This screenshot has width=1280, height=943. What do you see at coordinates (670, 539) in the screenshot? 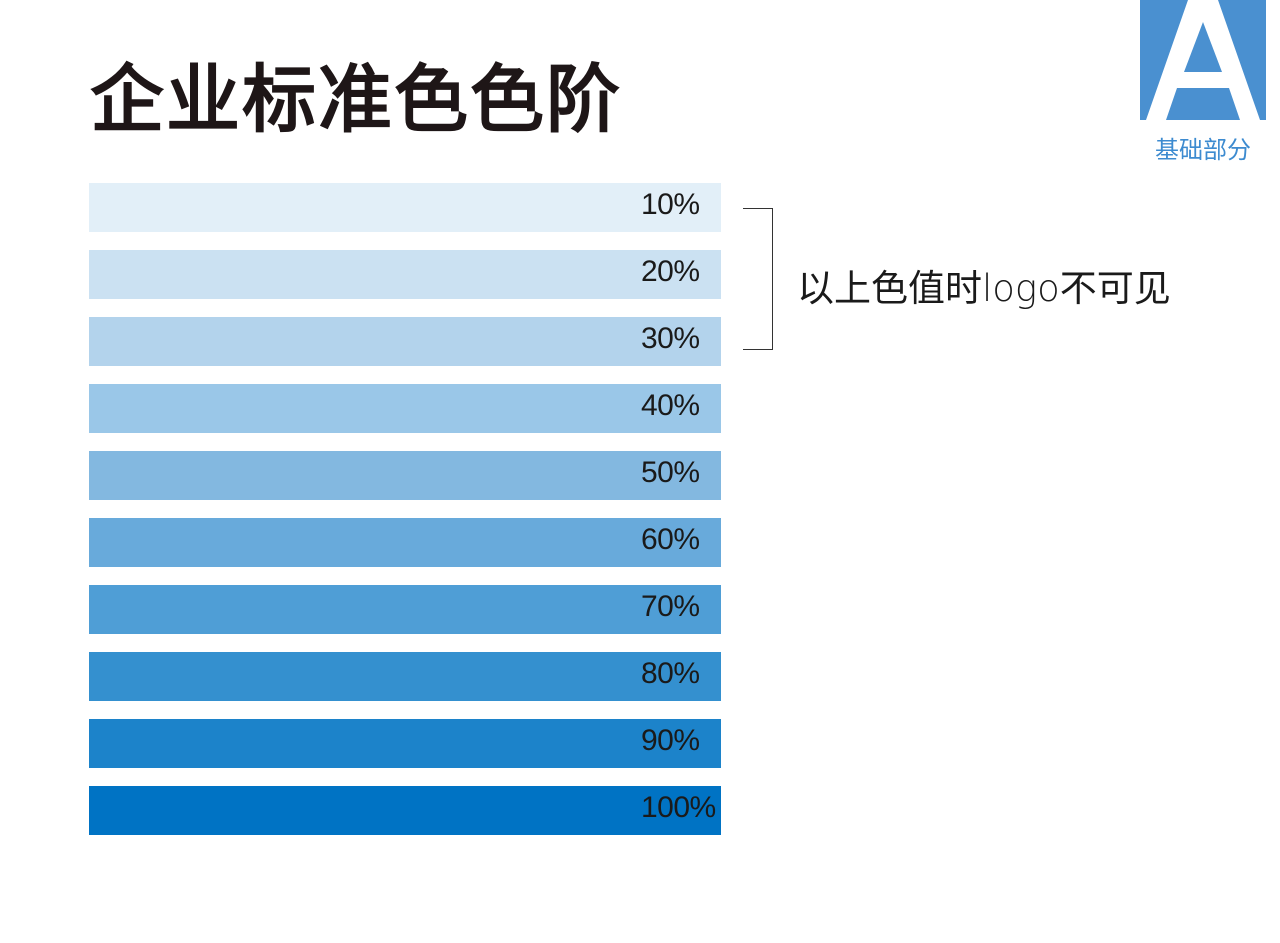
I see `swatch-percent-label: 60%` at bounding box center [670, 539].